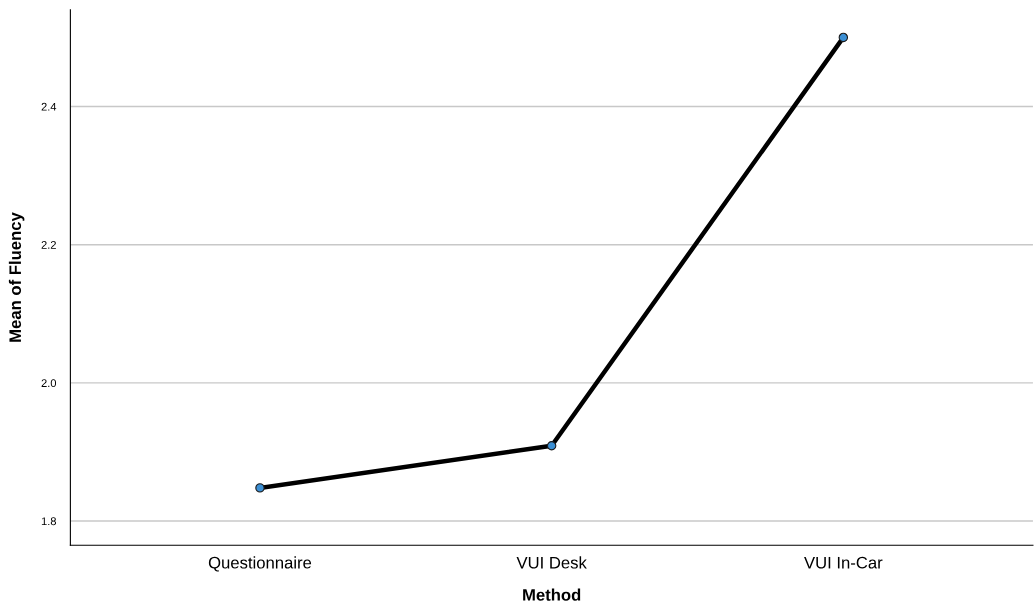 Image resolution: width=1035 pixels, height=614 pixels. I want to click on x-tick-label: VUI Desk, so click(551, 562).